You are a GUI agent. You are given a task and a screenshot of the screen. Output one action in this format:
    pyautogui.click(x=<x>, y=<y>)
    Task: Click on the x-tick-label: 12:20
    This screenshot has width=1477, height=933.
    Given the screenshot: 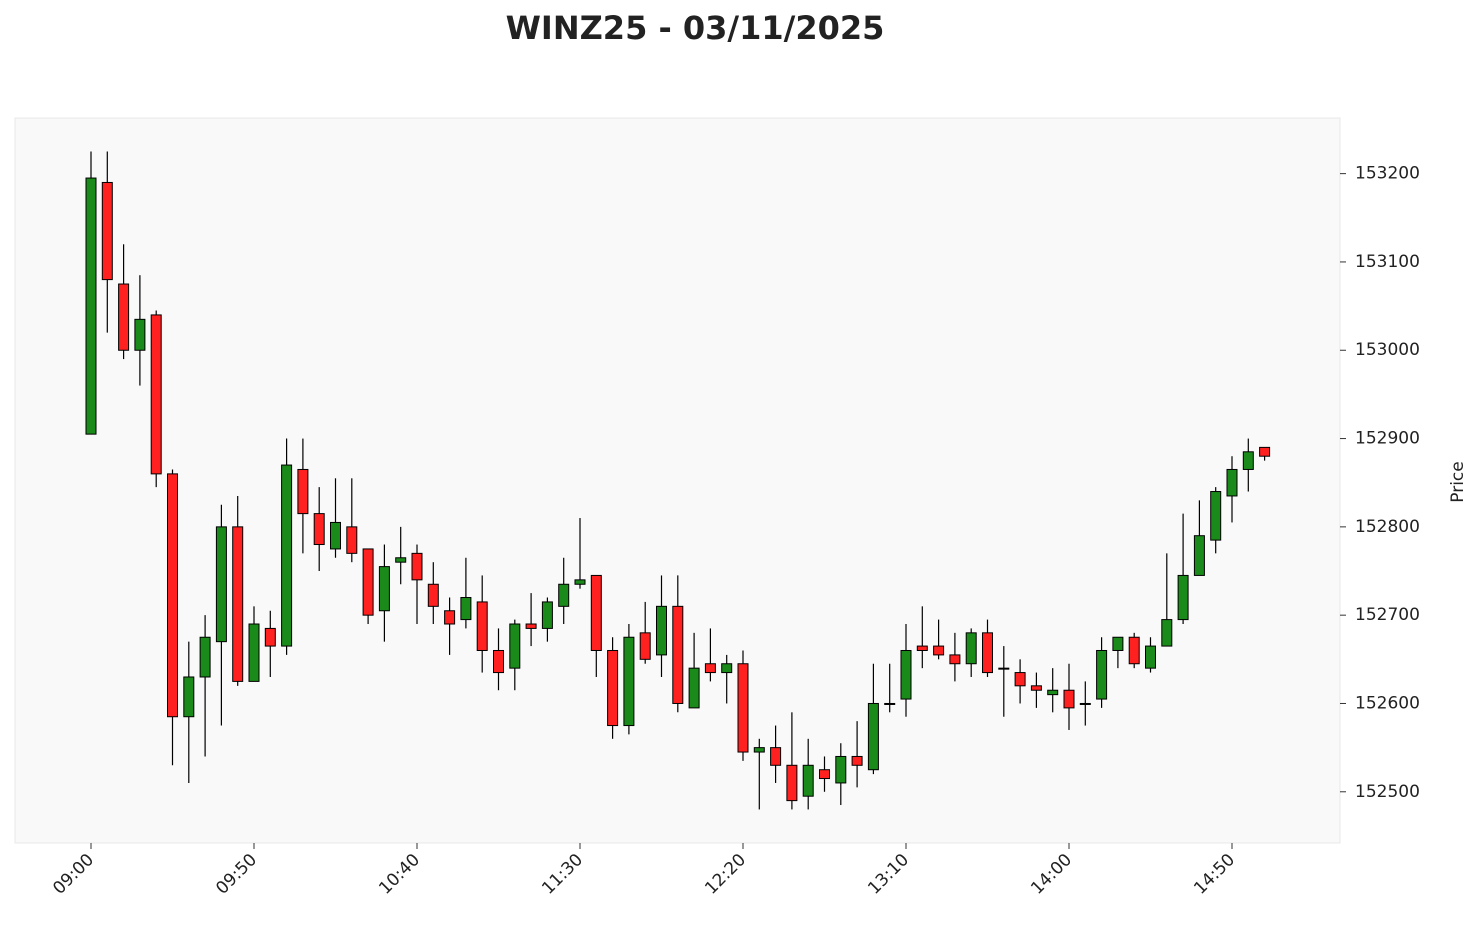 What is the action you would take?
    pyautogui.click(x=725, y=874)
    